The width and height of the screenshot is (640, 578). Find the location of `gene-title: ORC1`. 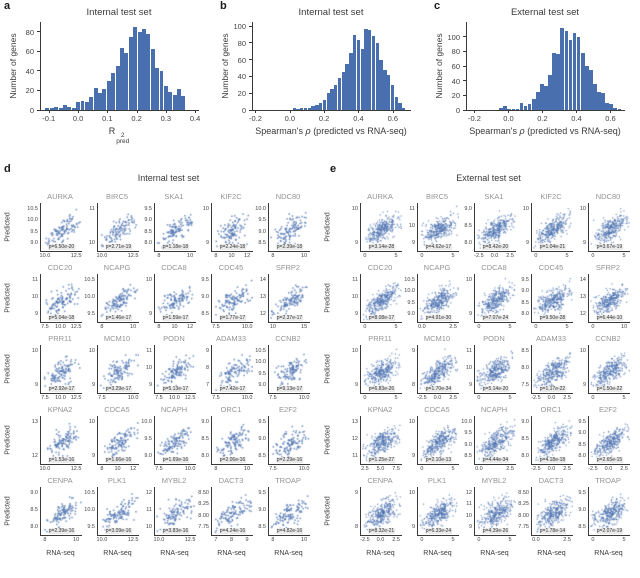

gene-title: ORC1 is located at coordinates (551, 409).